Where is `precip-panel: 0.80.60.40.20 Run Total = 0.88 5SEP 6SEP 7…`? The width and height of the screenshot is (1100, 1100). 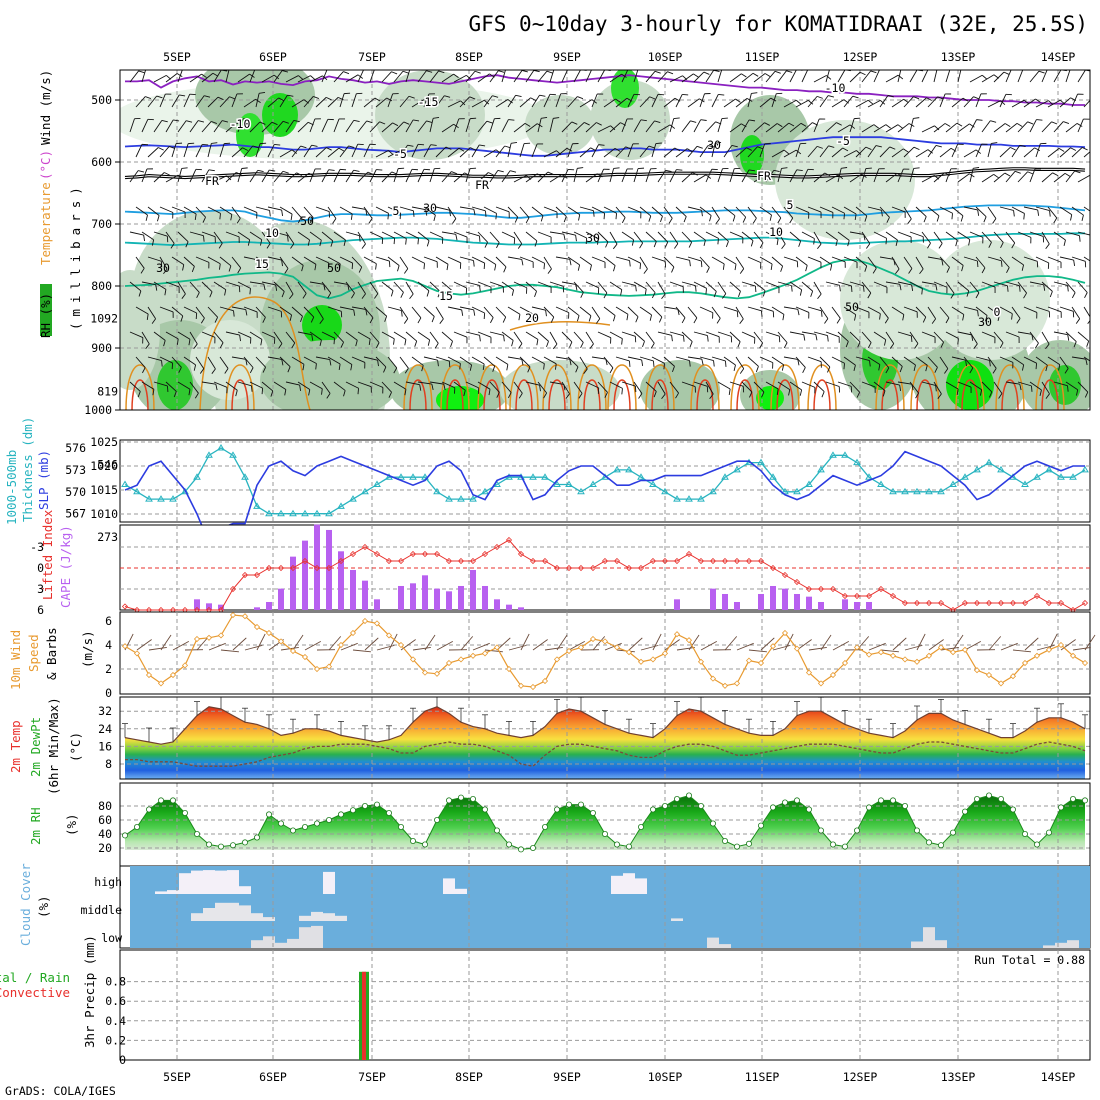 precip-panel: 0.80.60.40.20 Run Total = 0.88 5SEP 6SEP 7… is located at coordinates (598, 1016).